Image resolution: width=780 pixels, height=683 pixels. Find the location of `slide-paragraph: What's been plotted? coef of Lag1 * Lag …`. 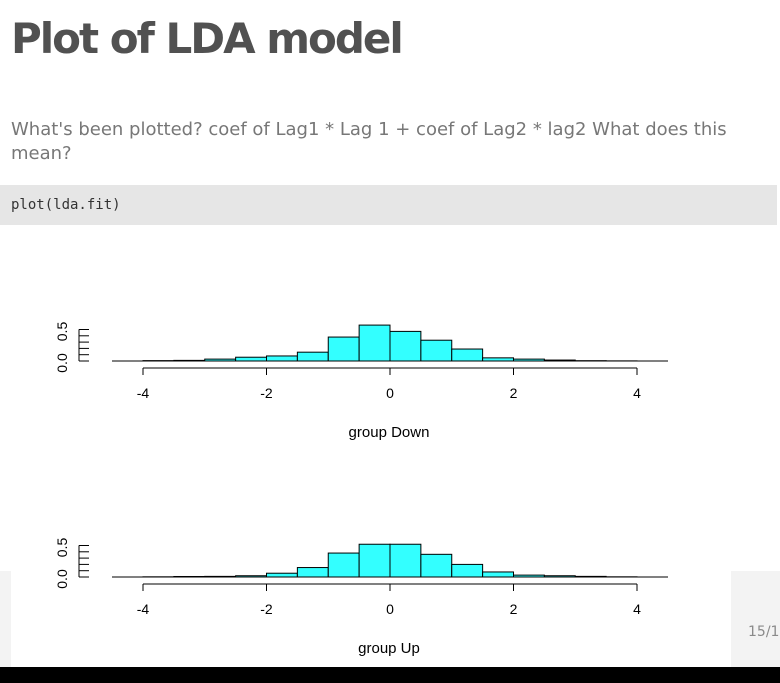

slide-paragraph: What's been plotted? coef of Lag1 * Lag … is located at coordinates (369, 141).